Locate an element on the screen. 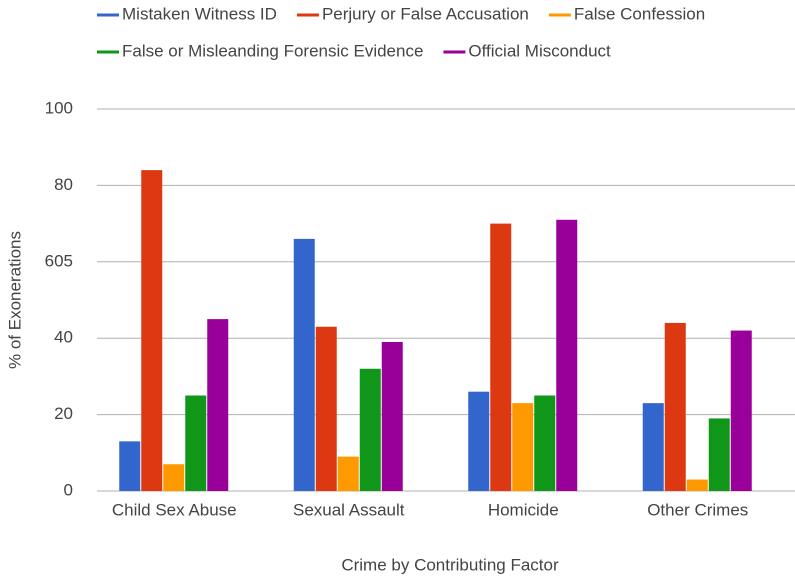 The height and width of the screenshot is (578, 795). legend-label: False or Misleanding Forensic Evidence is located at coordinates (272, 50).